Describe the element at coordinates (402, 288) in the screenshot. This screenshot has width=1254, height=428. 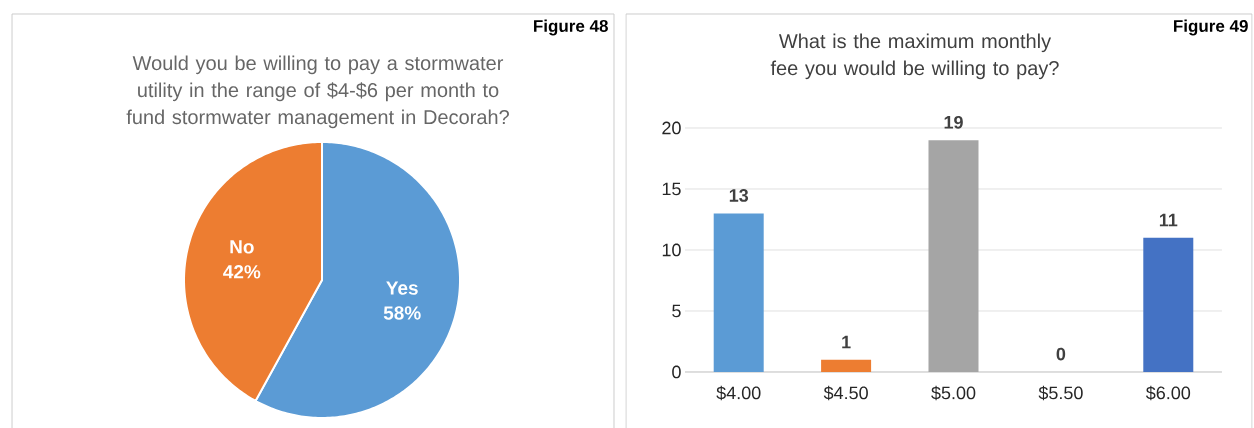
I see `slice-label: Yes` at that location.